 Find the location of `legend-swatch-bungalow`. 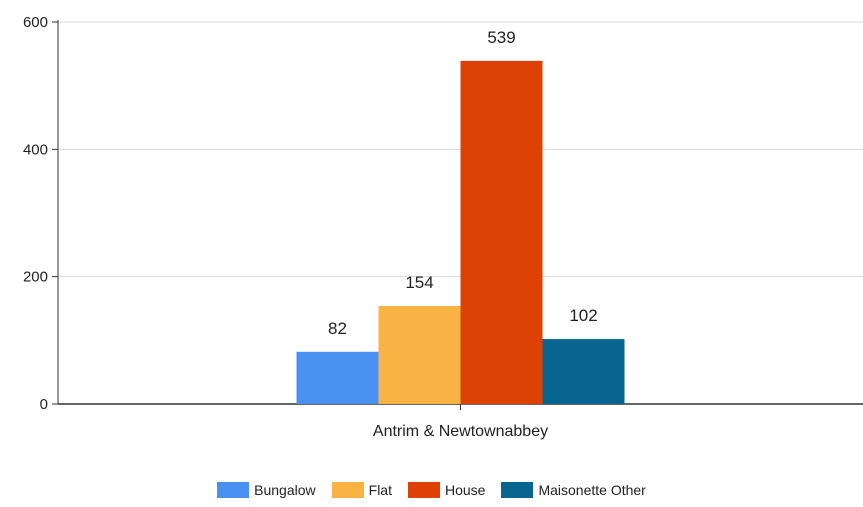

legend-swatch-bungalow is located at coordinates (233, 490).